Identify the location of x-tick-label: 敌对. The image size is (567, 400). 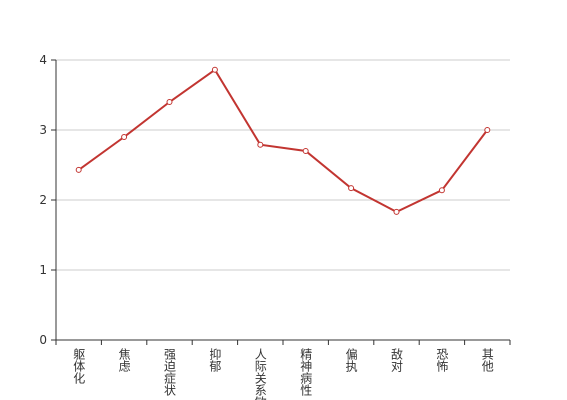
(397, 359).